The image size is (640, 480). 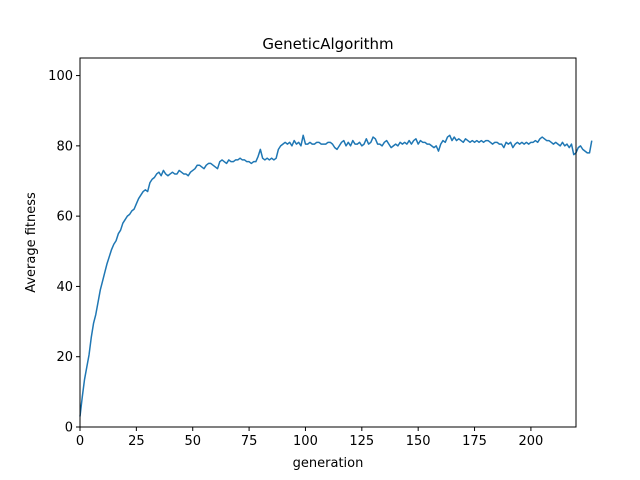 I want to click on x-tick-label: 0, so click(x=80, y=441).